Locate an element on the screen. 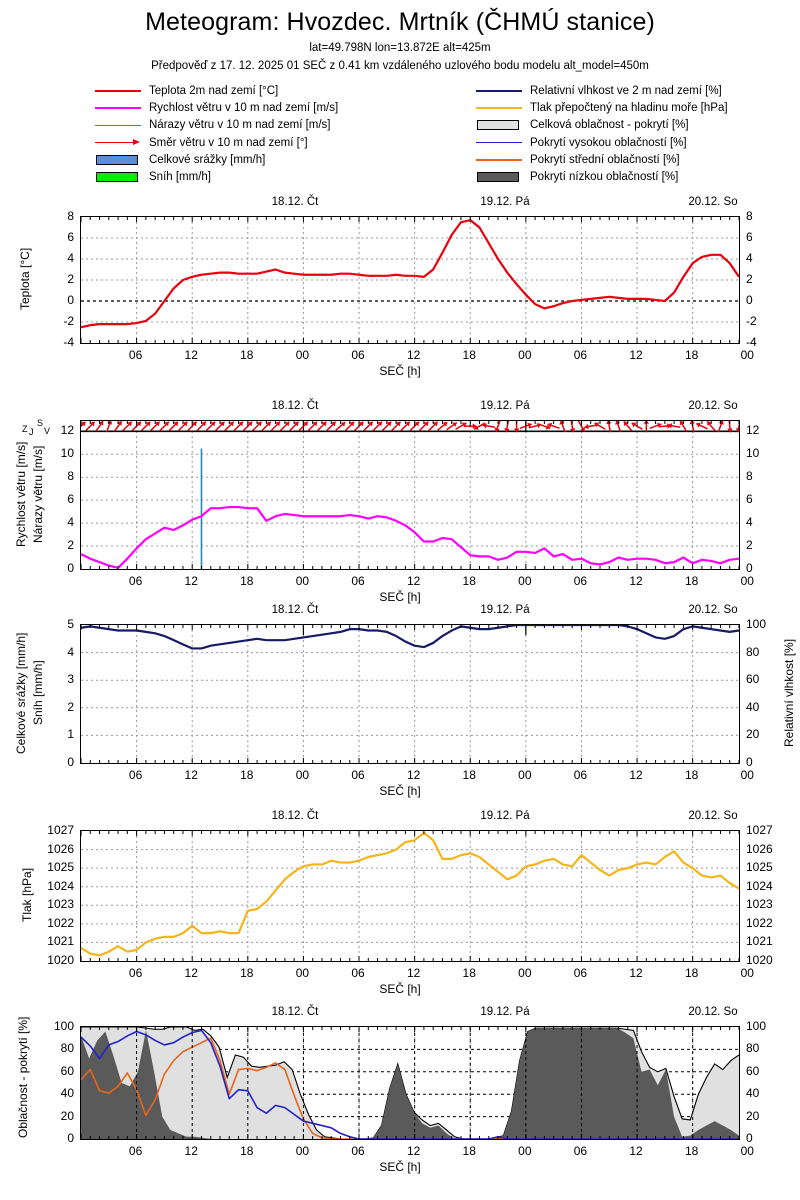 The height and width of the screenshot is (1200, 800). y-tick-left: 1021 is located at coordinates (60, 941).